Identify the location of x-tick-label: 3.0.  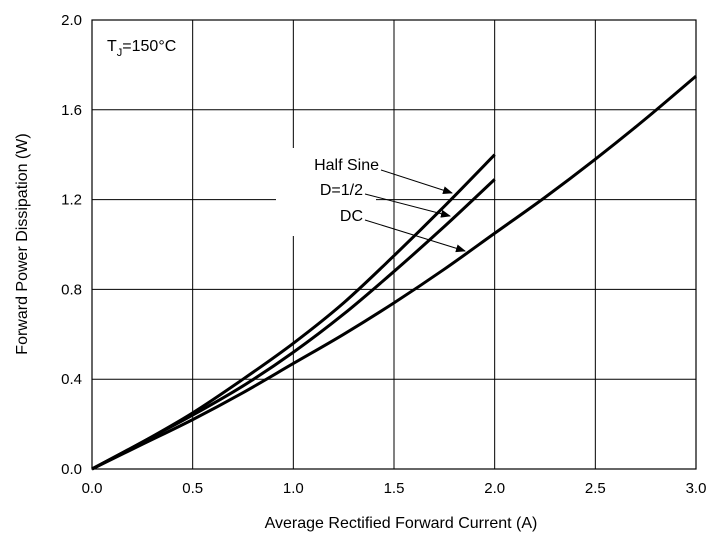
(696, 488).